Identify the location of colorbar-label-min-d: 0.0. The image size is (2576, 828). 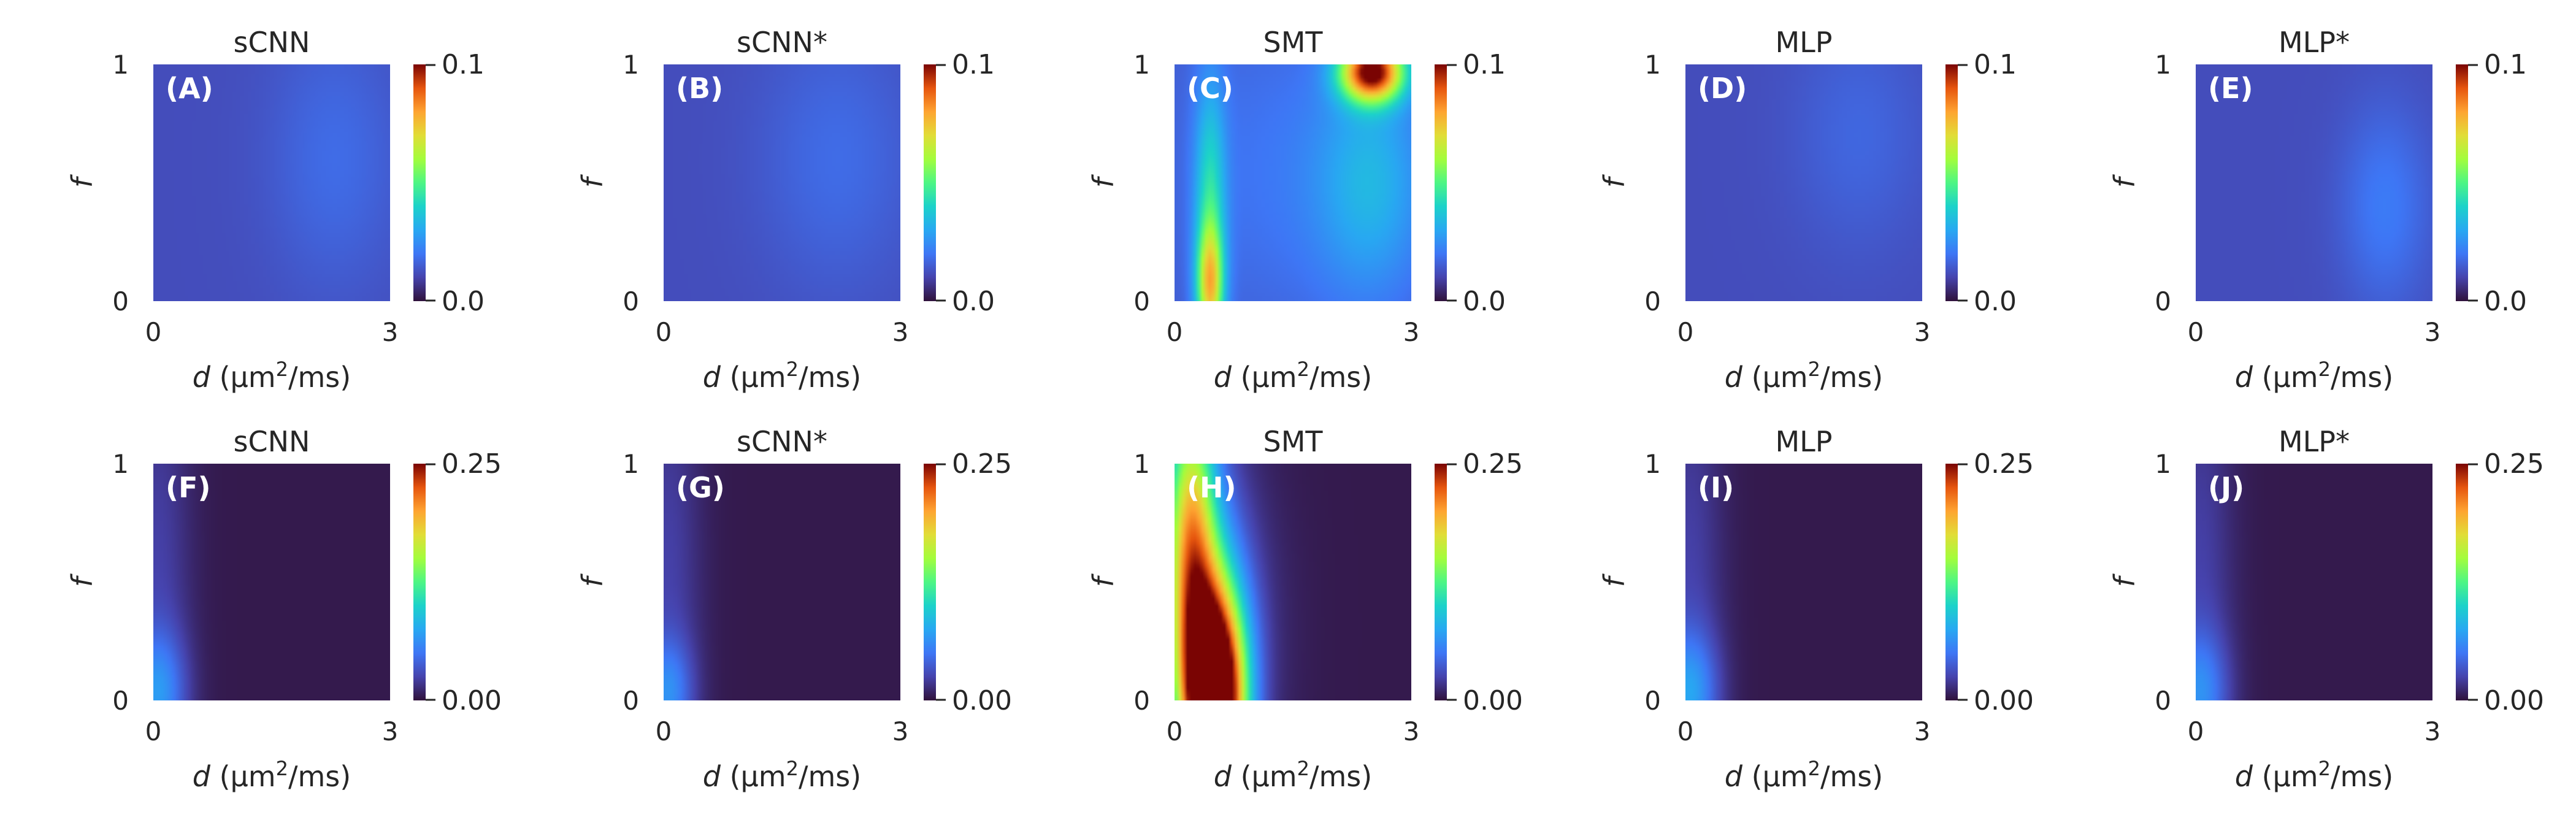
(1995, 301).